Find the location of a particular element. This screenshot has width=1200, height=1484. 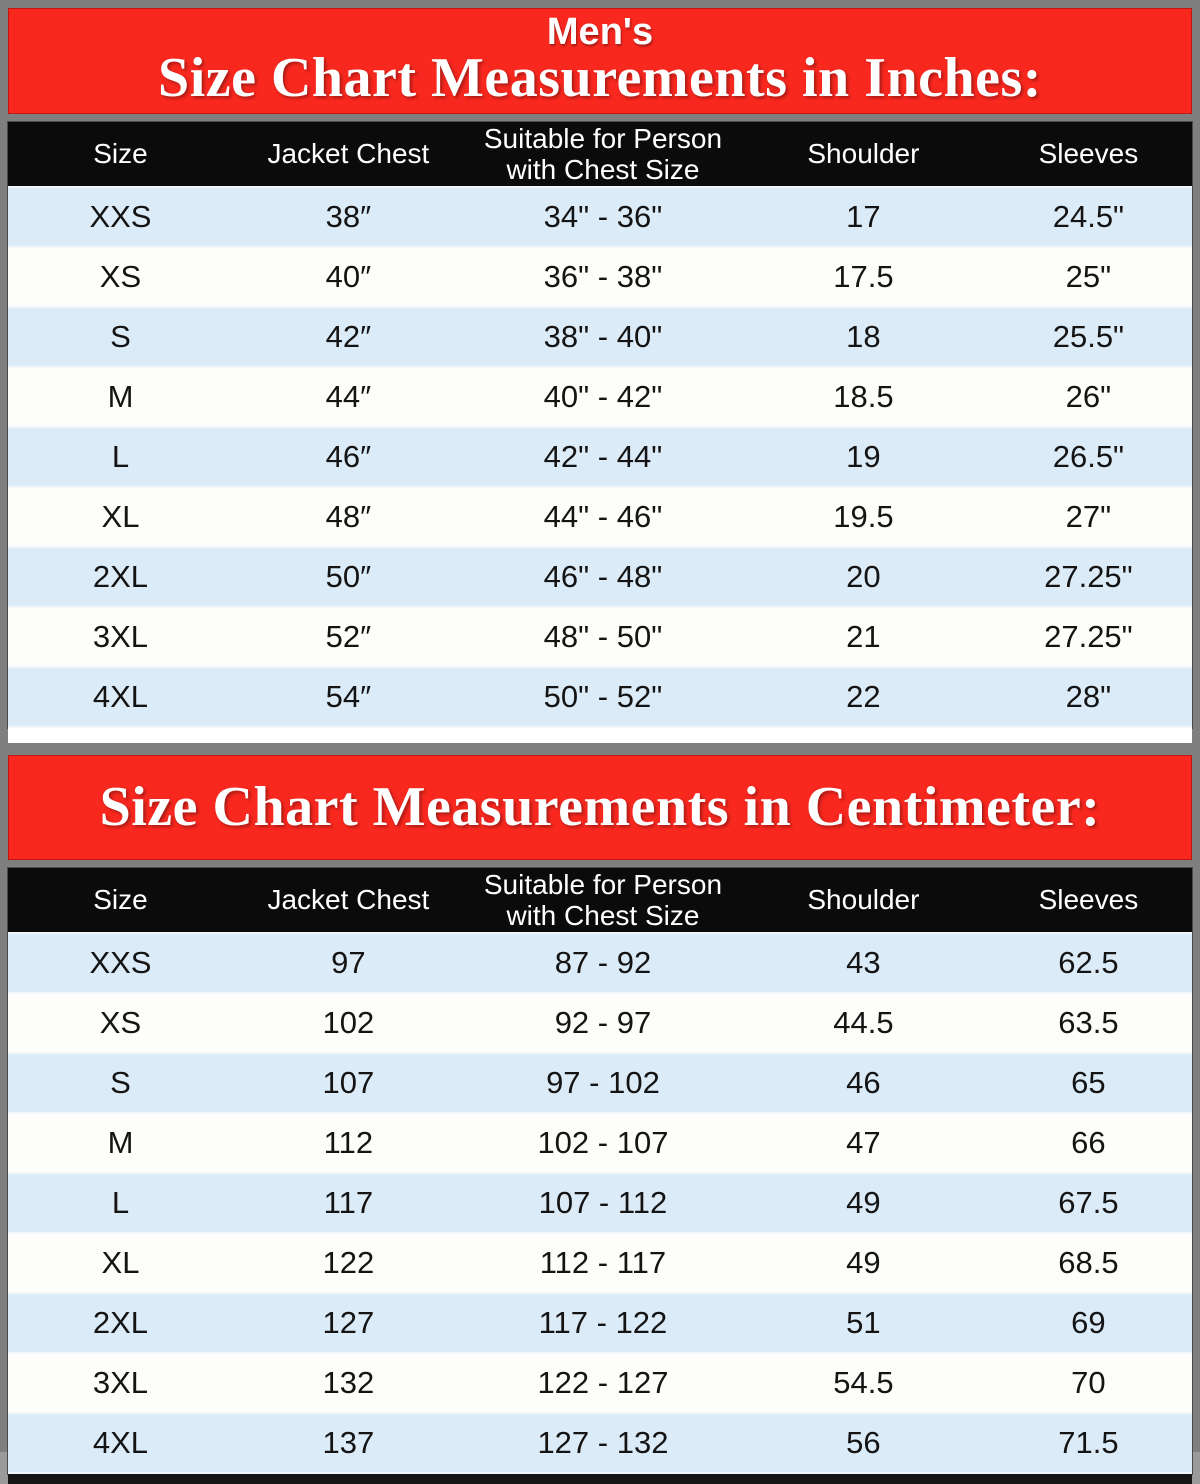

table-row: XS 40″ 36" - 38" 17.5 25" is located at coordinates (600, 277).